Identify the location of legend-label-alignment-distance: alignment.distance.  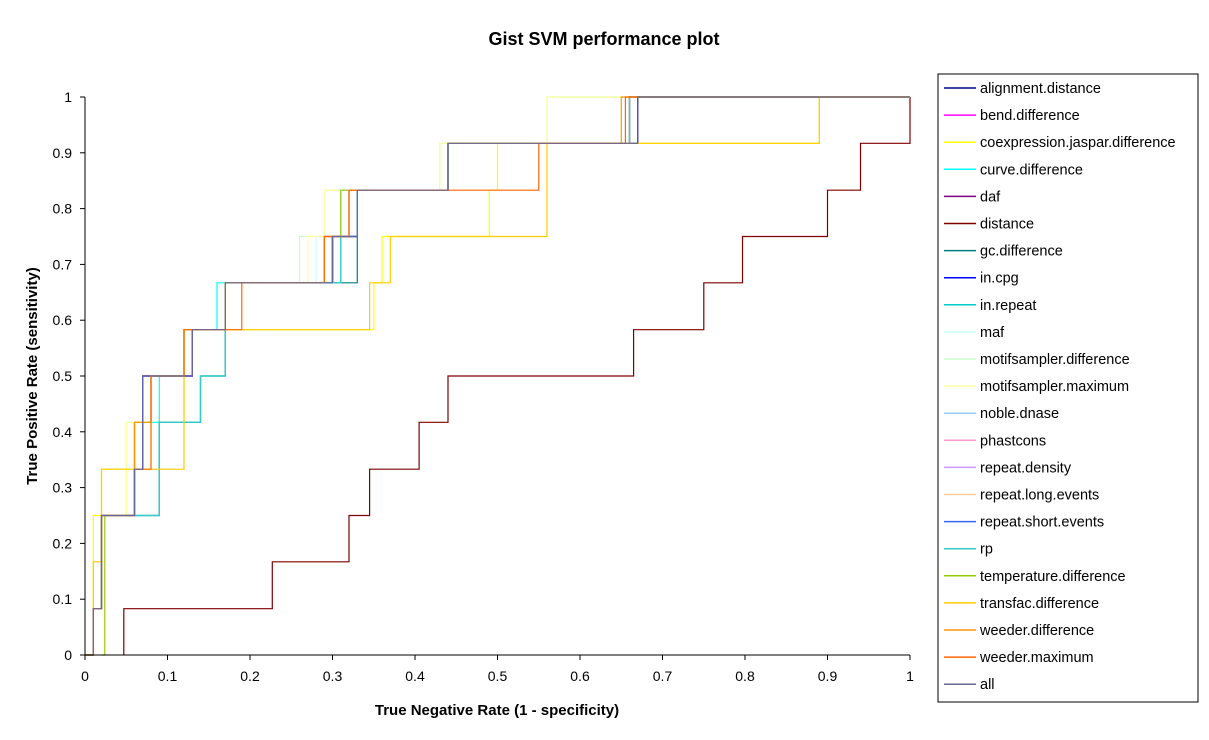
(1040, 89).